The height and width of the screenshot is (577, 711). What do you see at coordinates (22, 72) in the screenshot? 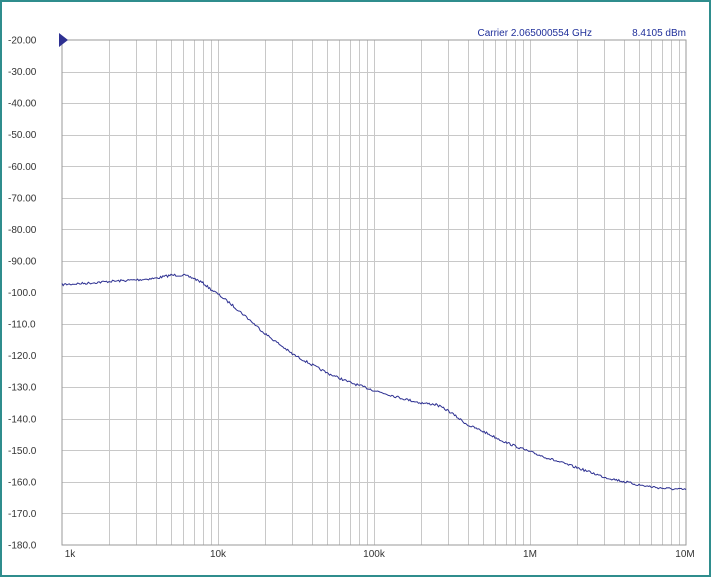
I see `y-tick-label: -30.00` at bounding box center [22, 72].